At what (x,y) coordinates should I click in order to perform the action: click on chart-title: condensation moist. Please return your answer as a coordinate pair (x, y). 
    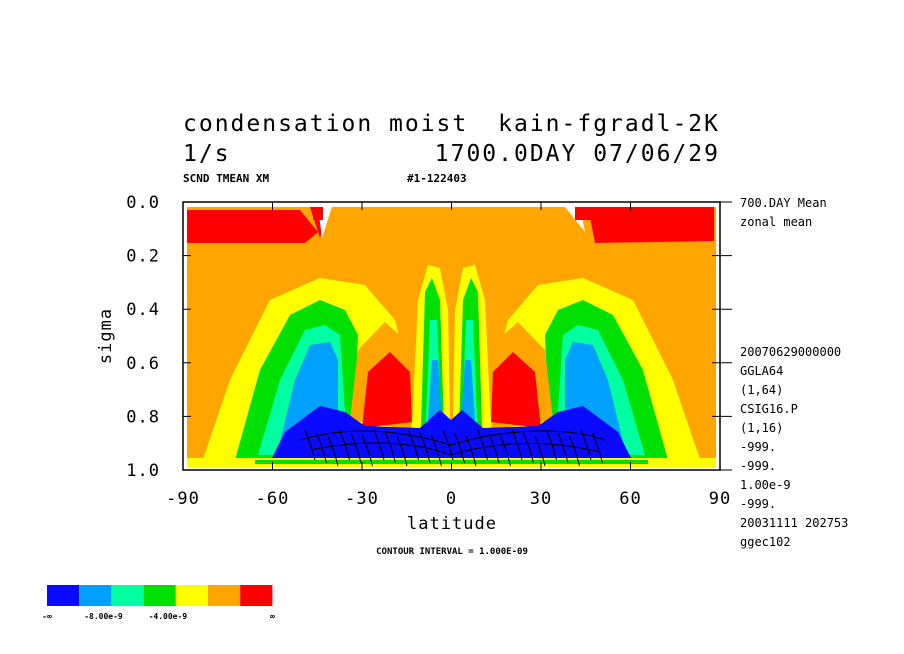
    Looking at the image, I should click on (325, 124).